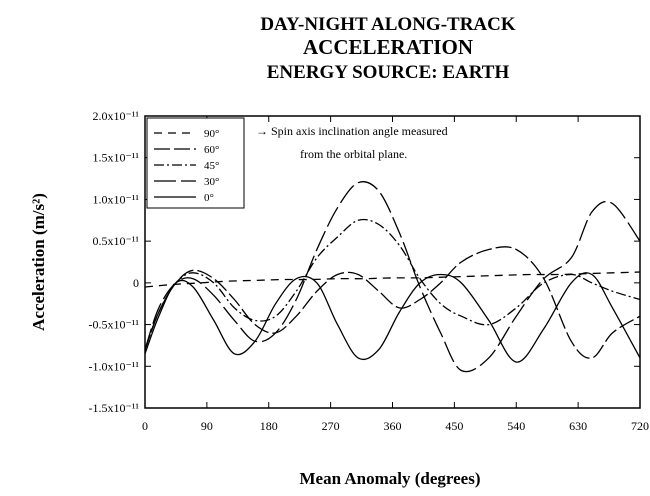  I want to click on x-tick-label: 180, so click(269, 426).